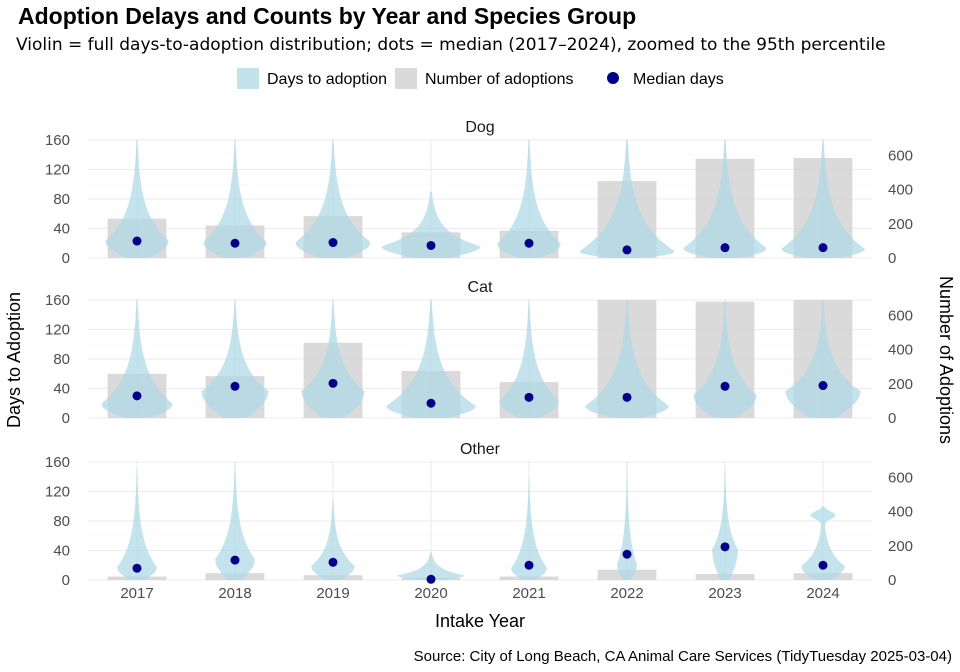 The width and height of the screenshot is (960, 672). What do you see at coordinates (724, 593) in the screenshot?
I see `x-tick-label: 2023` at bounding box center [724, 593].